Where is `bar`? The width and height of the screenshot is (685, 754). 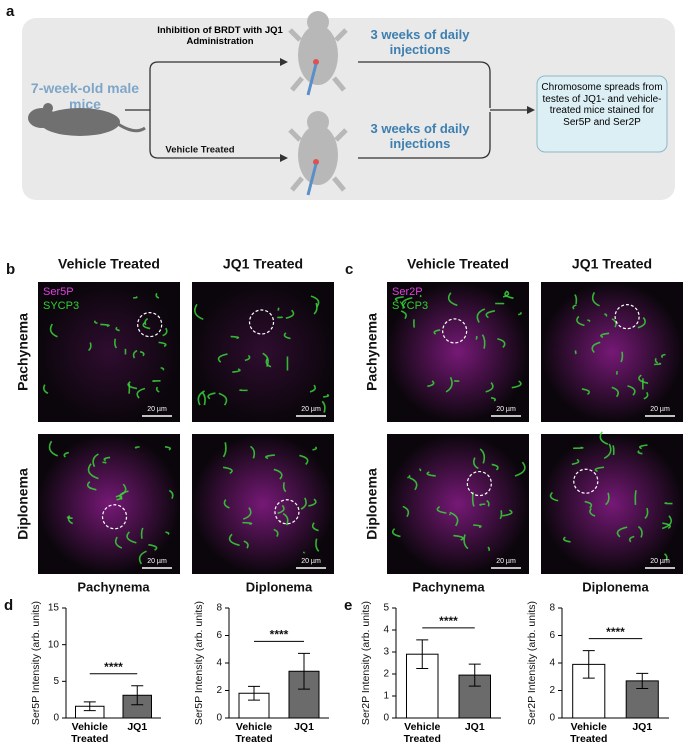
bar is located at coordinates (474, 696).